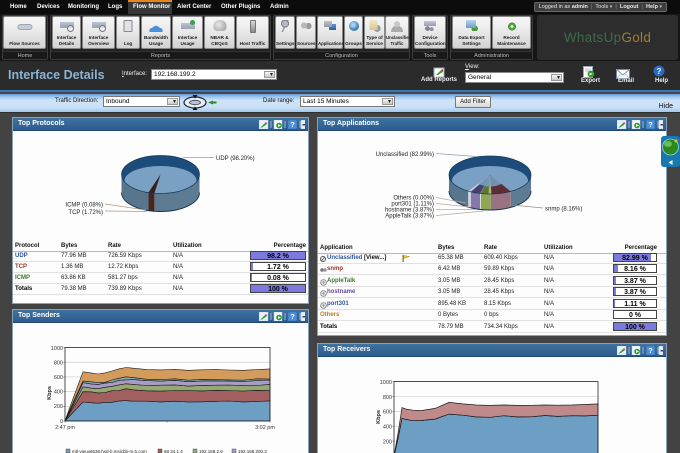 Image resolution: width=680 pixels, height=453 pixels. Describe the element at coordinates (409, 211) in the screenshot. I see `svg-text: hostname (3.87%)` at that location.